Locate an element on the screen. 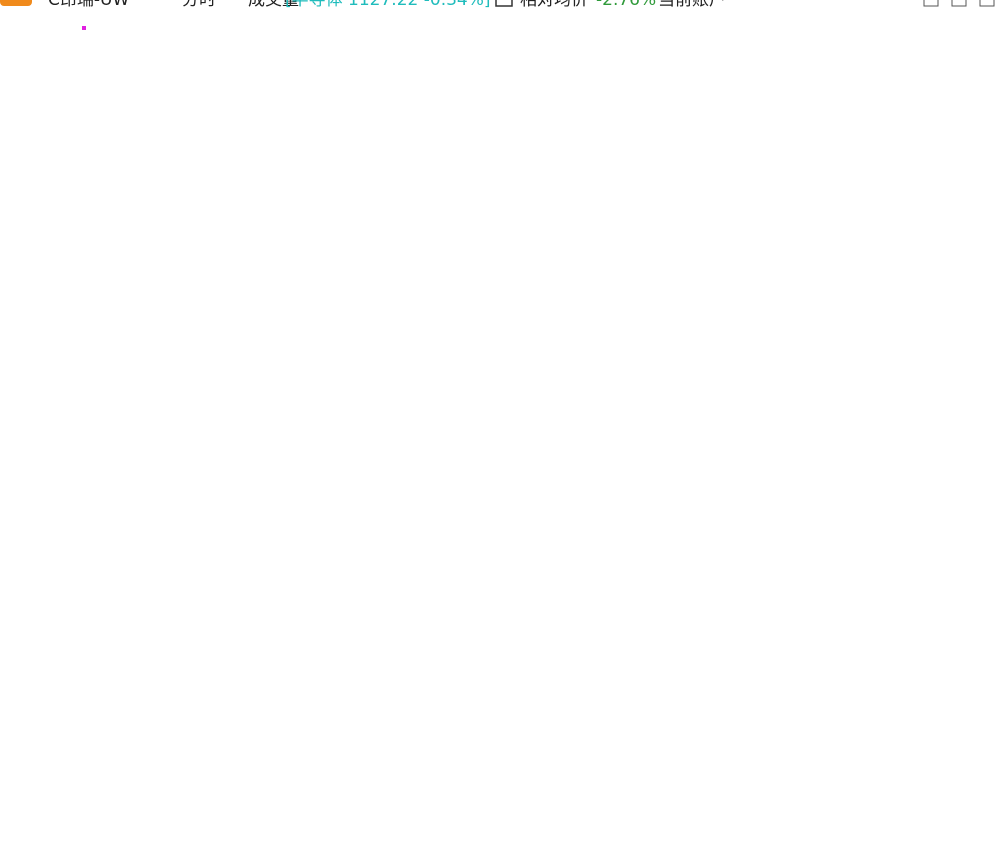  index-info: [半导体 1127.22 -0.34%] is located at coordinates (388, 5).